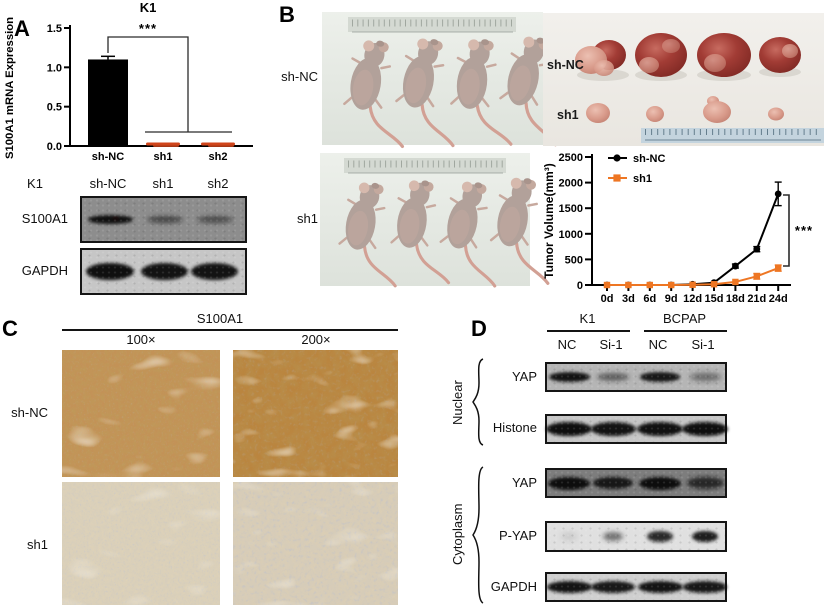  What do you see at coordinates (658, 344) in the screenshot?
I see `wb-d-lane-nc-2: NC` at bounding box center [658, 344].